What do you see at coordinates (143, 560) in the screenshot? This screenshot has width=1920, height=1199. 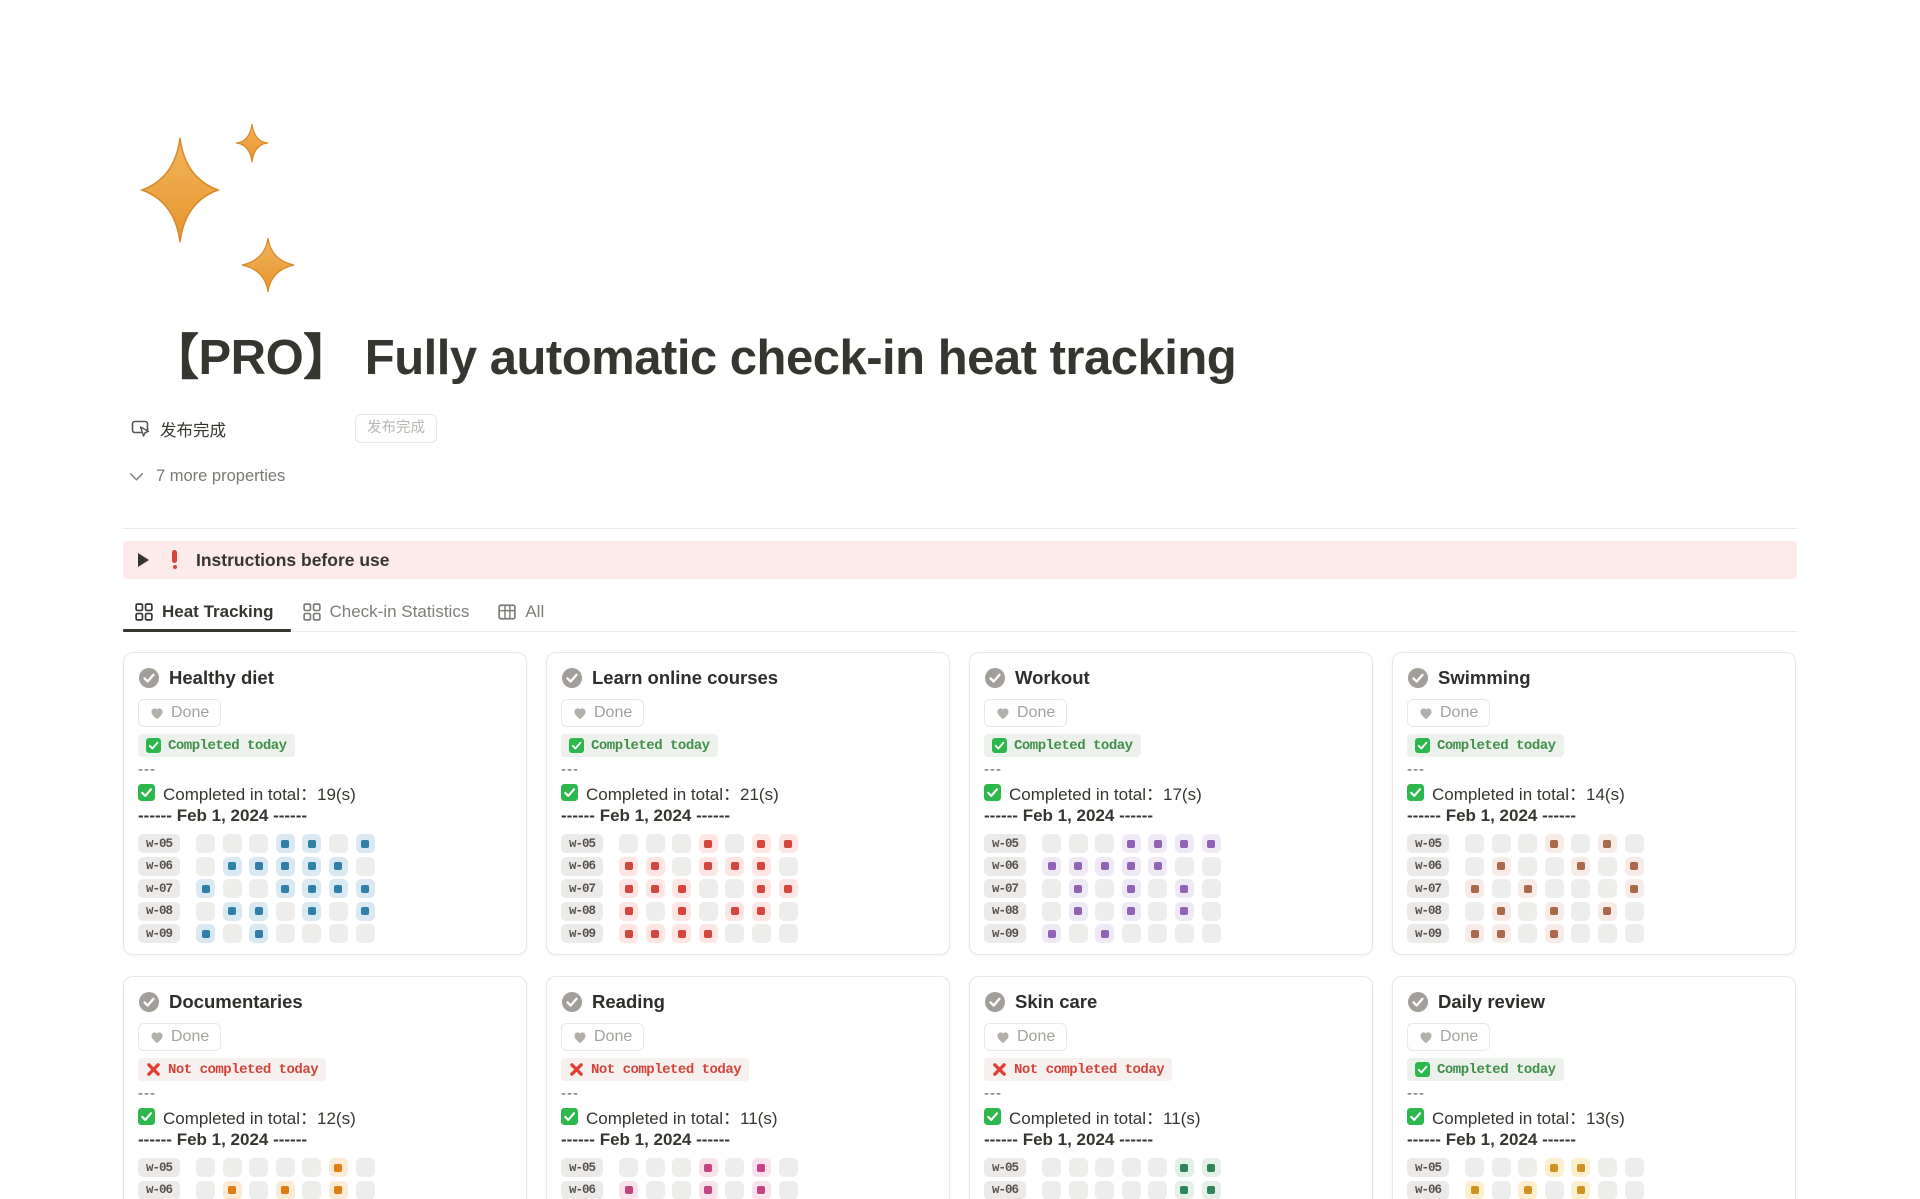 I see `toggle-triangle-icon` at bounding box center [143, 560].